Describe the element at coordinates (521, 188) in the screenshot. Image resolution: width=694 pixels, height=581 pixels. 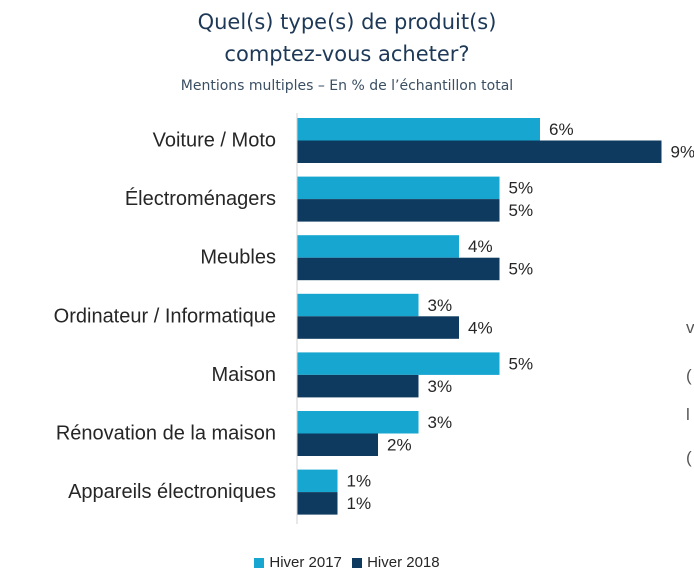
I see `data-label-hiver-2017-electromenagers: 5%` at that location.